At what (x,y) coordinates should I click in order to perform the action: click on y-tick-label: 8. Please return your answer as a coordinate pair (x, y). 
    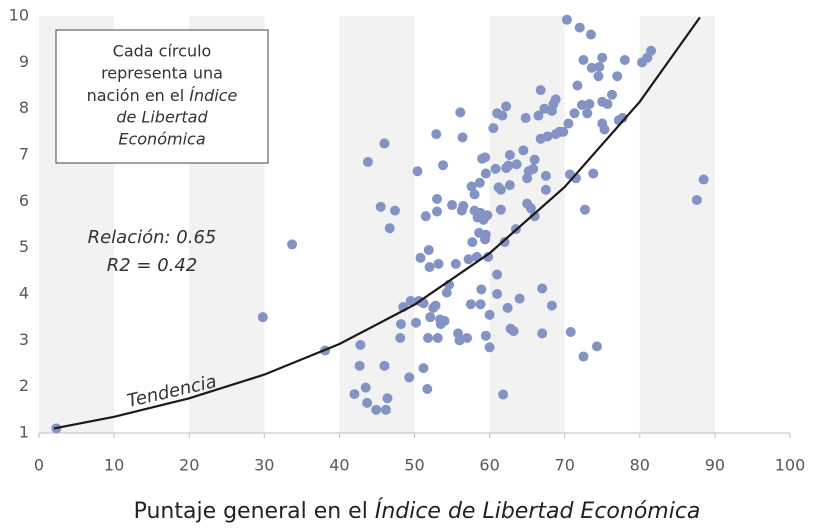
    Looking at the image, I should click on (24, 107).